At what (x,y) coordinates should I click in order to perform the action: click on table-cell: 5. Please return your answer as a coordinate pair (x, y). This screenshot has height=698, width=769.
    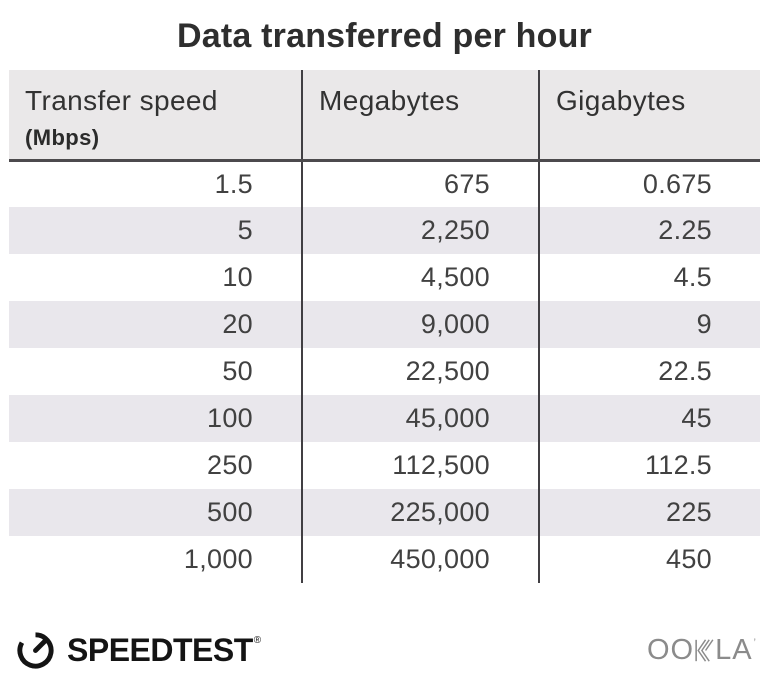
    Looking at the image, I should click on (155, 230).